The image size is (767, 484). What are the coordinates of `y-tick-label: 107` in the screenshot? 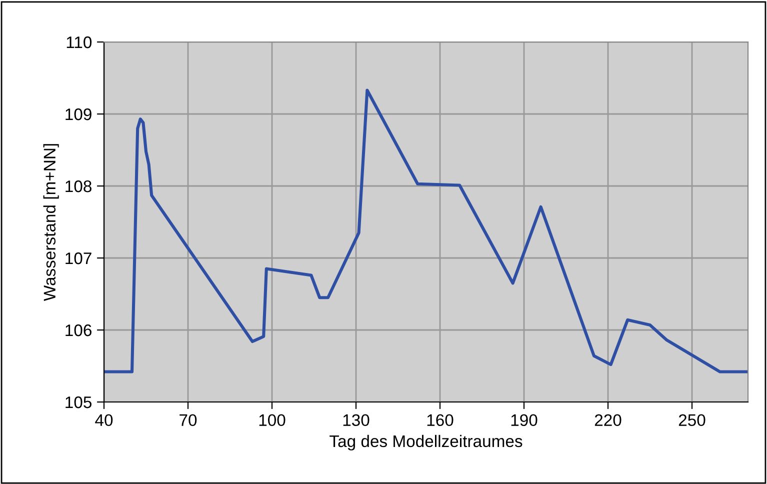 It's located at (79, 258).